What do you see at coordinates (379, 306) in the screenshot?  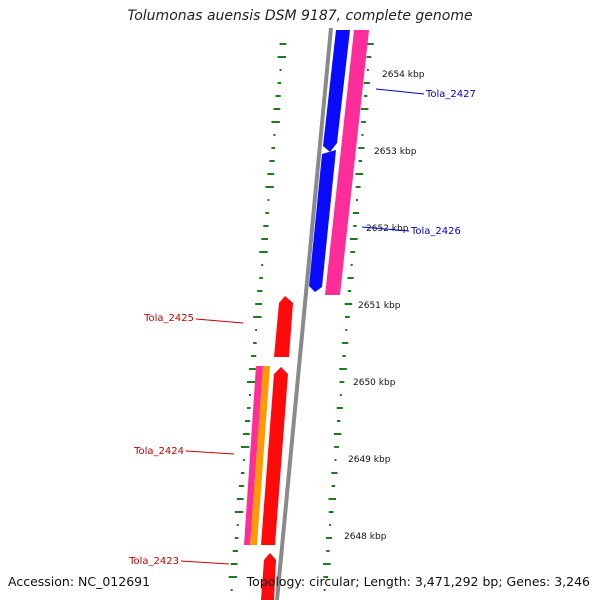 I see `kbp-tick-label: 2651 kbp` at bounding box center [379, 306].